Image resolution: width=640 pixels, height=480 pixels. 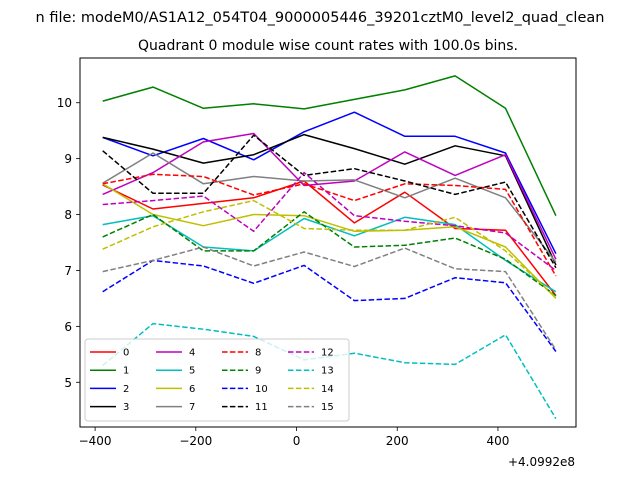 What do you see at coordinates (68, 383) in the screenshot?
I see `y-tick-label: 5` at bounding box center [68, 383].